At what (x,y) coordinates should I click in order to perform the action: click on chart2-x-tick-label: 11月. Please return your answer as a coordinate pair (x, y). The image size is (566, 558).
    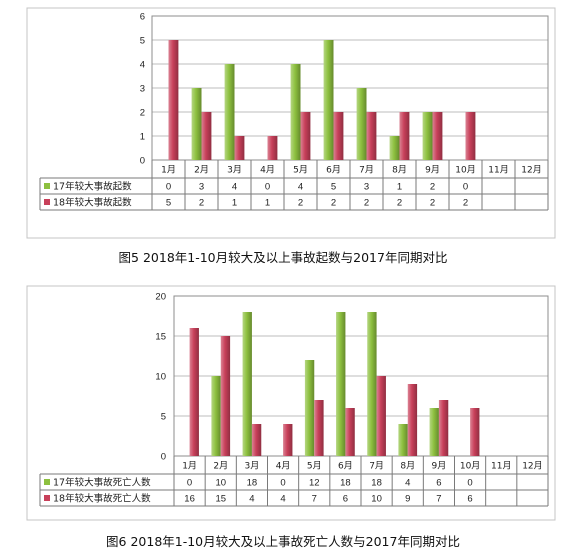
    Looking at the image, I should click on (501, 466).